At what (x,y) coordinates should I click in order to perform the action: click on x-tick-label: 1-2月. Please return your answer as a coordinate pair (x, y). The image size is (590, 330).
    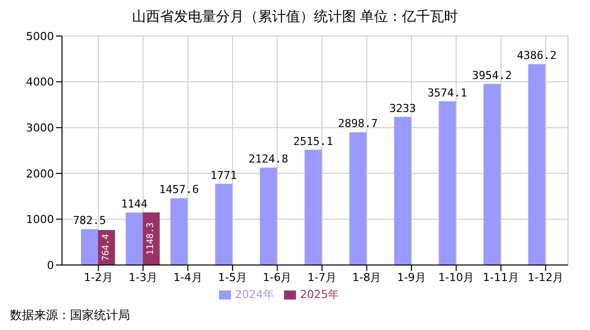
    Looking at the image, I should click on (98, 277).